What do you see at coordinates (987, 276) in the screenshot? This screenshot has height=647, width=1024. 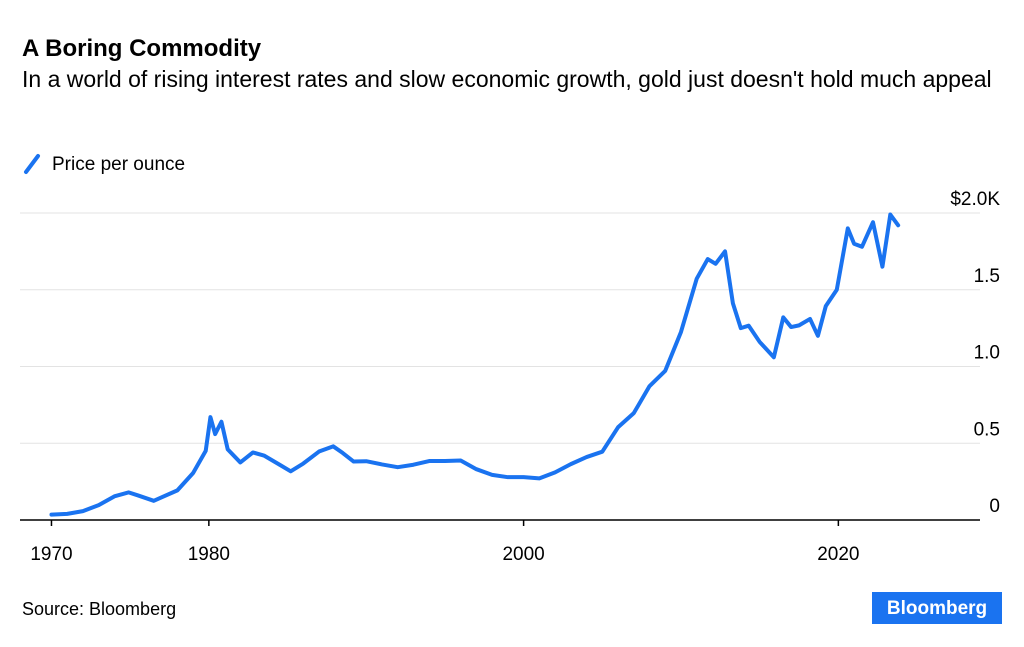 I see `y-tick-label: 1.5` at bounding box center [987, 276].